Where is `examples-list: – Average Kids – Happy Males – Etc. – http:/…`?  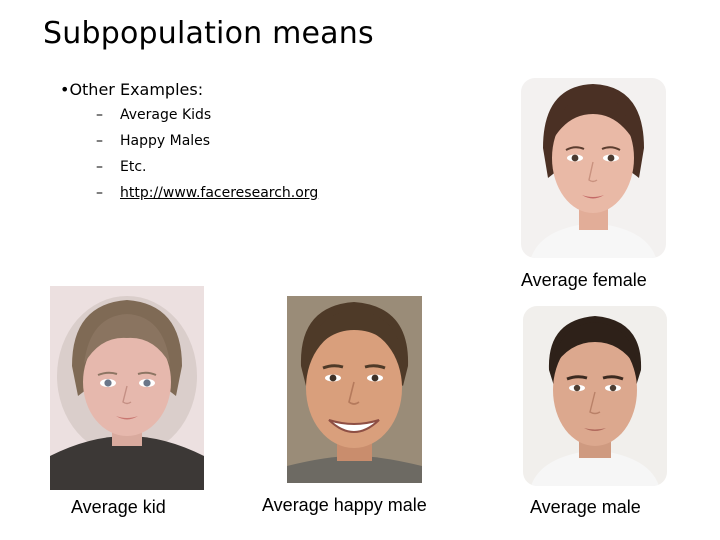 examples-list: – Average Kids – Happy Males – Etc. – http:/… is located at coordinates (207, 158).